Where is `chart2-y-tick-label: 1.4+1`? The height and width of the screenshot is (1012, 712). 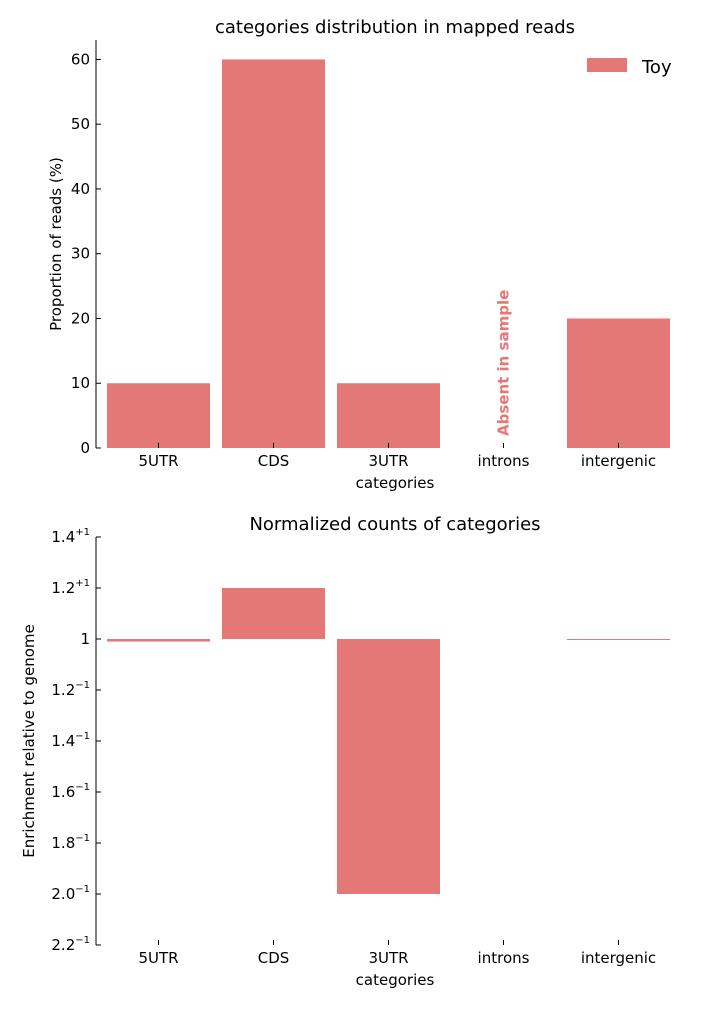
chart2-y-tick-label: 1.4+1 is located at coordinates (70, 536).